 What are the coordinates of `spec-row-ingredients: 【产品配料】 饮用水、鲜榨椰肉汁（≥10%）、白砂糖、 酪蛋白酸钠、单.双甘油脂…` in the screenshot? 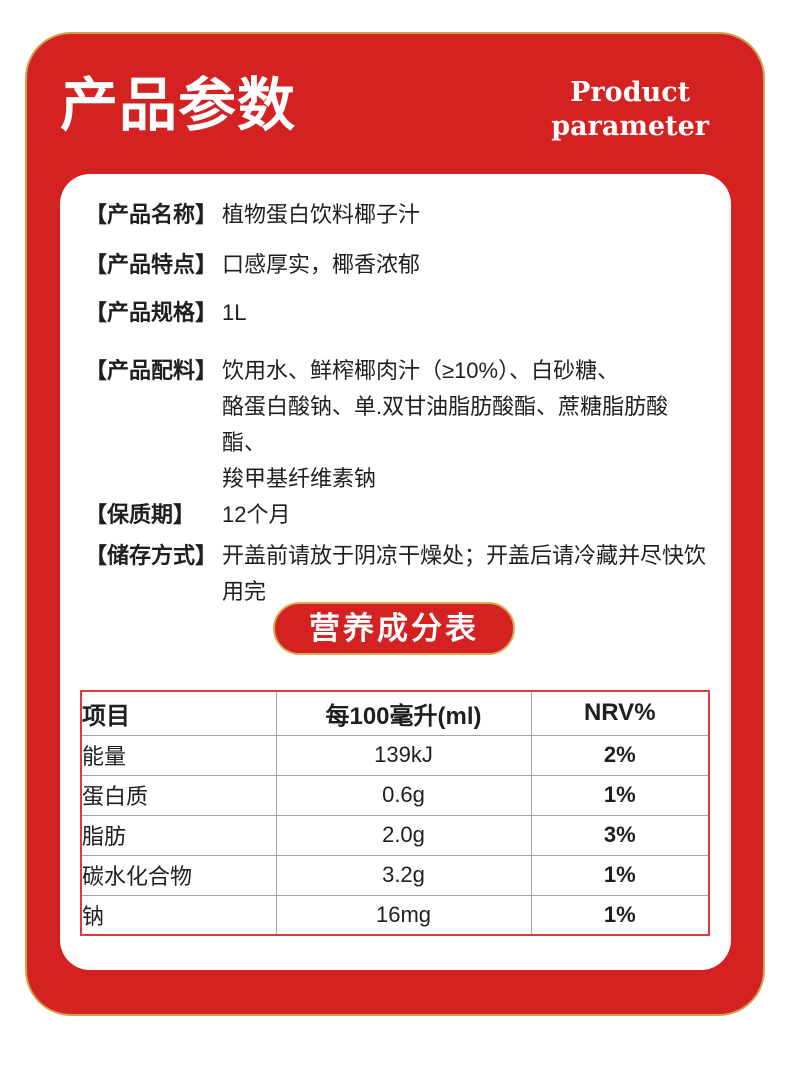 It's located at (397, 425).